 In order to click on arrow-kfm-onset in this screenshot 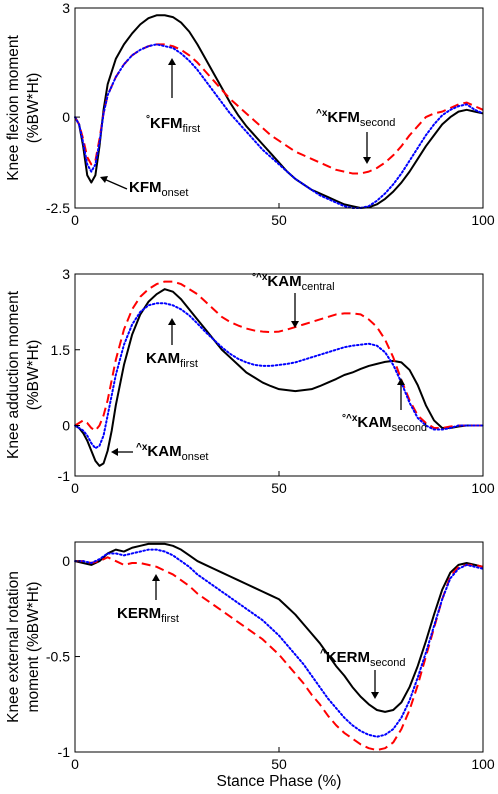, I will do `click(115, 184)`.